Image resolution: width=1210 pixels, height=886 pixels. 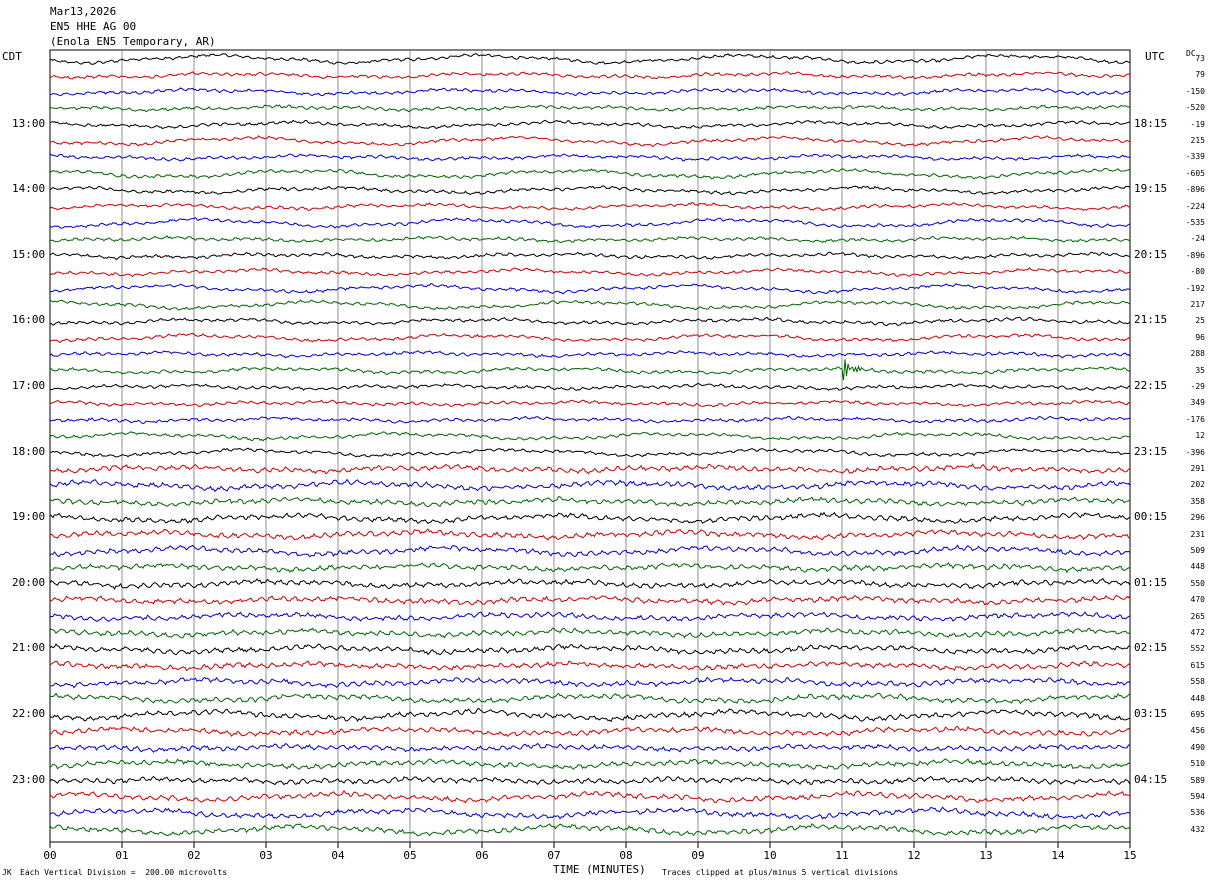 I want to click on row-dc-offset: 12, so click(x=1200, y=436).